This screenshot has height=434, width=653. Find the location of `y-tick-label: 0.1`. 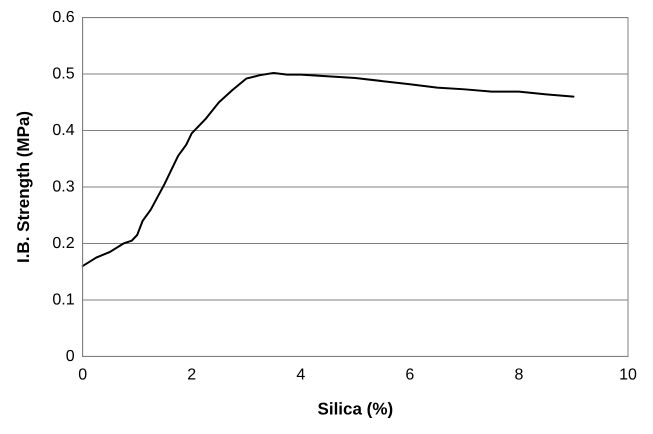

y-tick-label: 0.1 is located at coordinates (63, 299).